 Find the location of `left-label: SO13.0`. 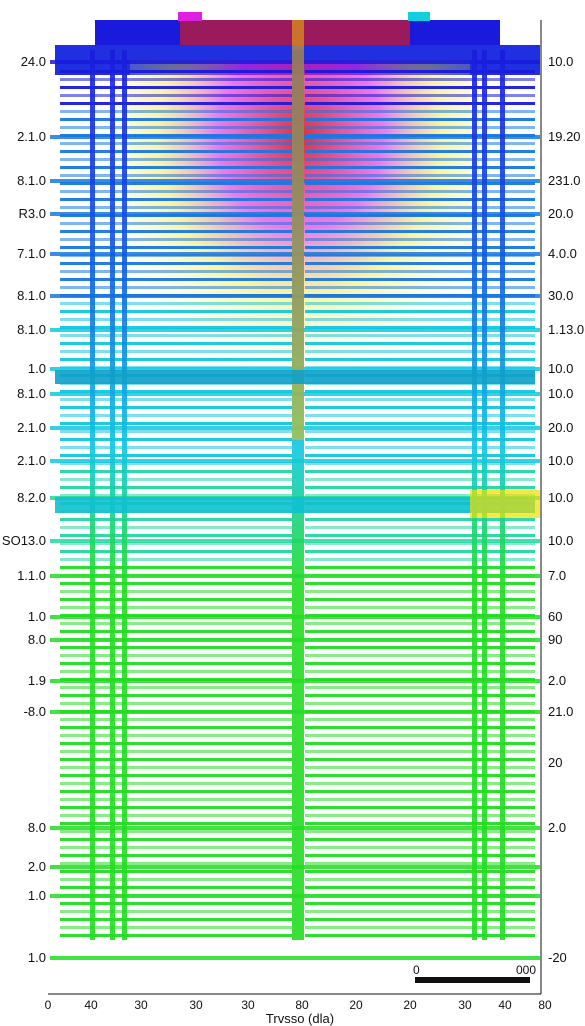

left-label: SO13.0 is located at coordinates (23, 540).